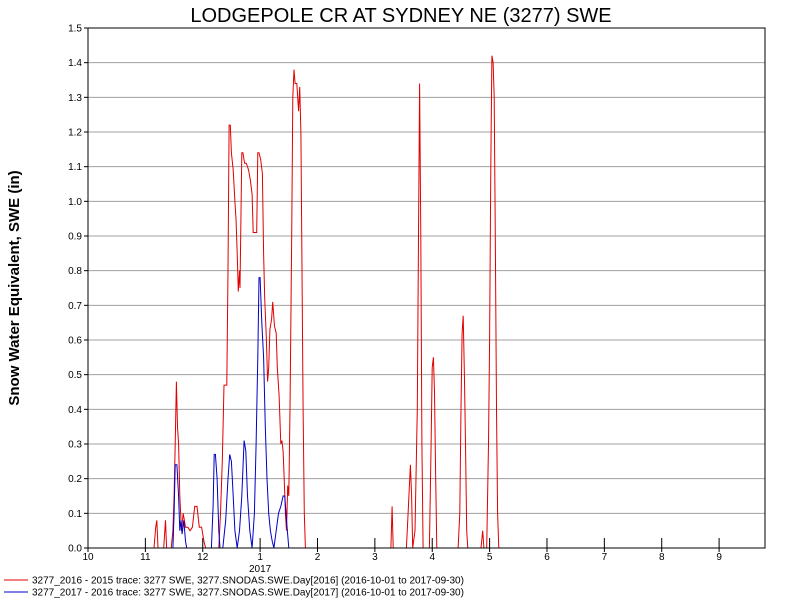 The height and width of the screenshot is (600, 800). Describe the element at coordinates (75, 445) in the screenshot. I see `y-tick-label: 0.3` at that location.